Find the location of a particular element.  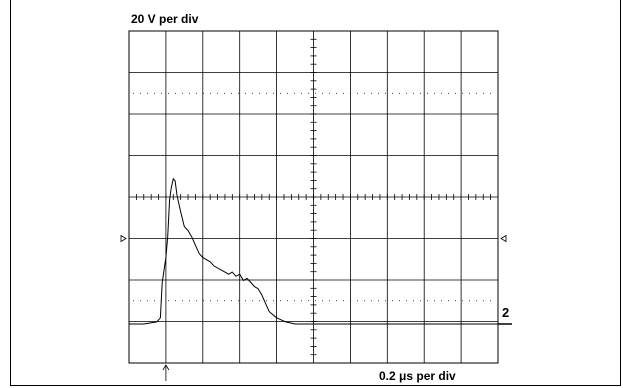

trigger-marker-arrowhead is located at coordinates (166, 367).